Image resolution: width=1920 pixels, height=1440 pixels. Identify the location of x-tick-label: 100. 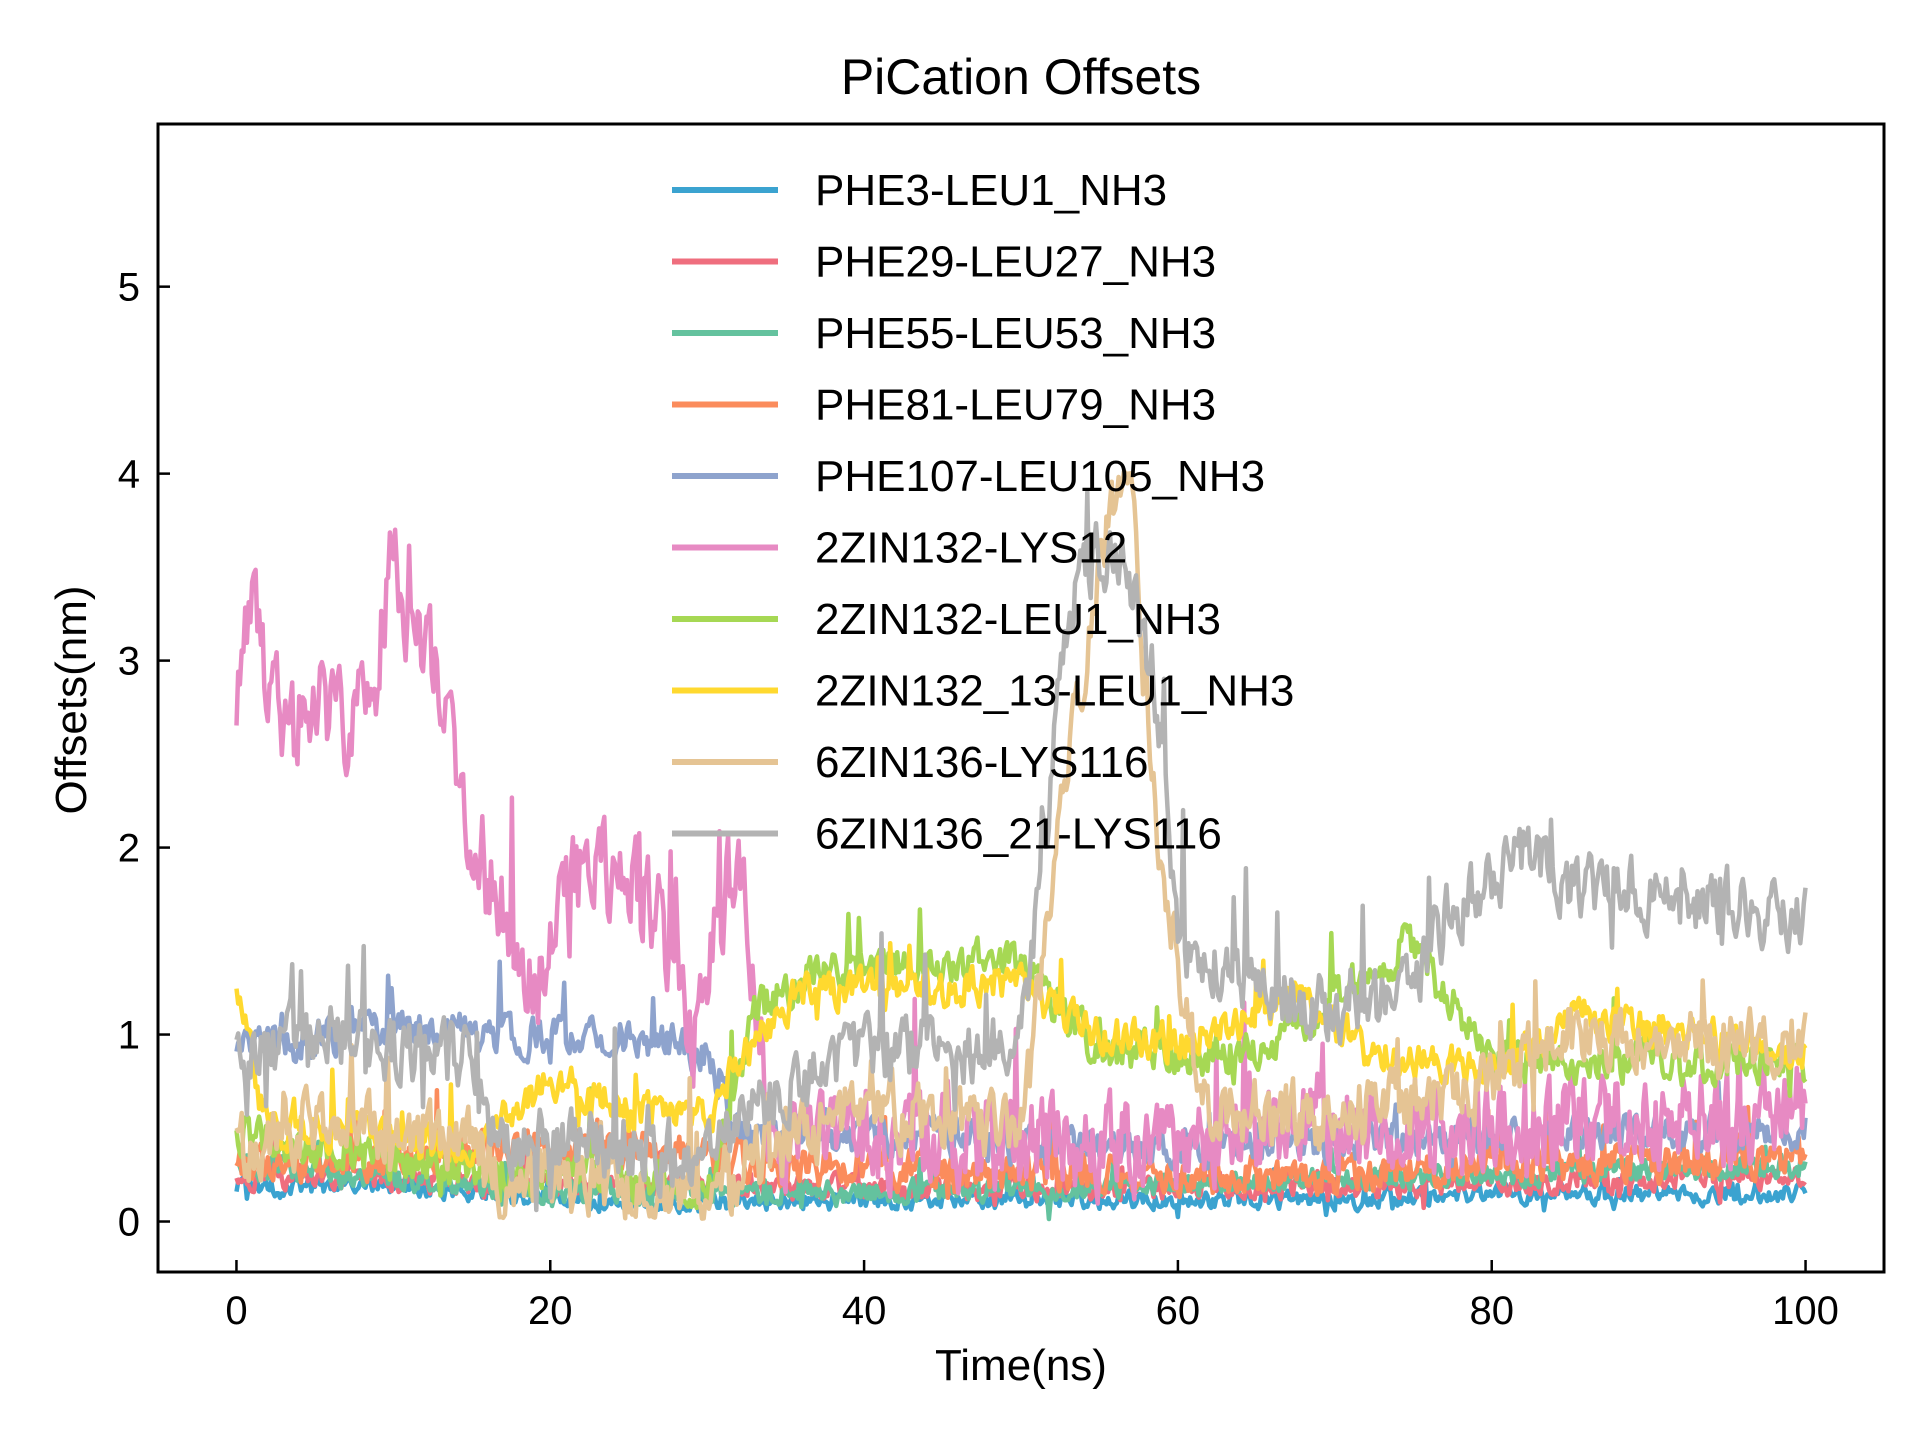
(1805, 1311).